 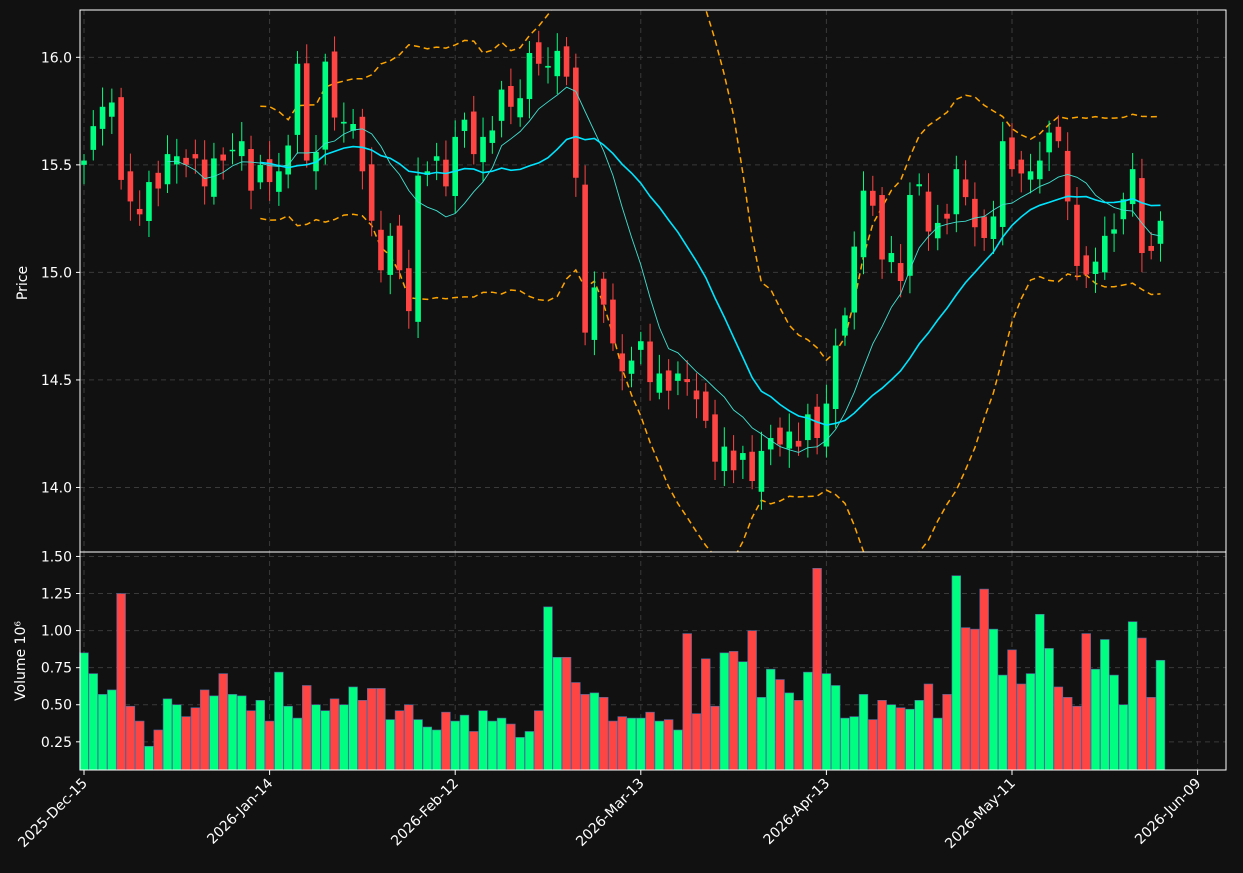 I want to click on volume-tick-label: 0.50, so click(x=56, y=706).